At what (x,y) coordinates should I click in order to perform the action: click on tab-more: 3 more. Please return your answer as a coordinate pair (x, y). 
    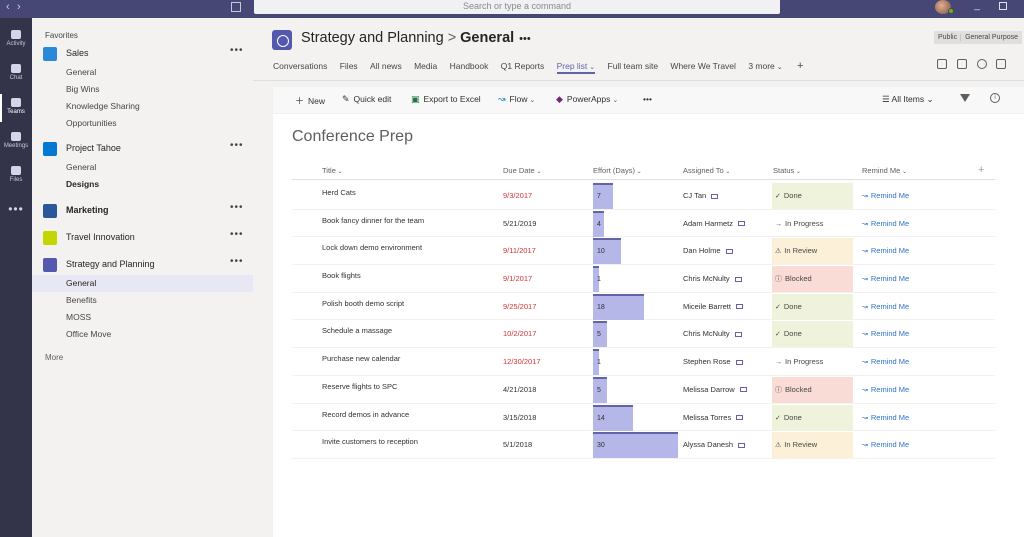
    Looking at the image, I should click on (765, 66).